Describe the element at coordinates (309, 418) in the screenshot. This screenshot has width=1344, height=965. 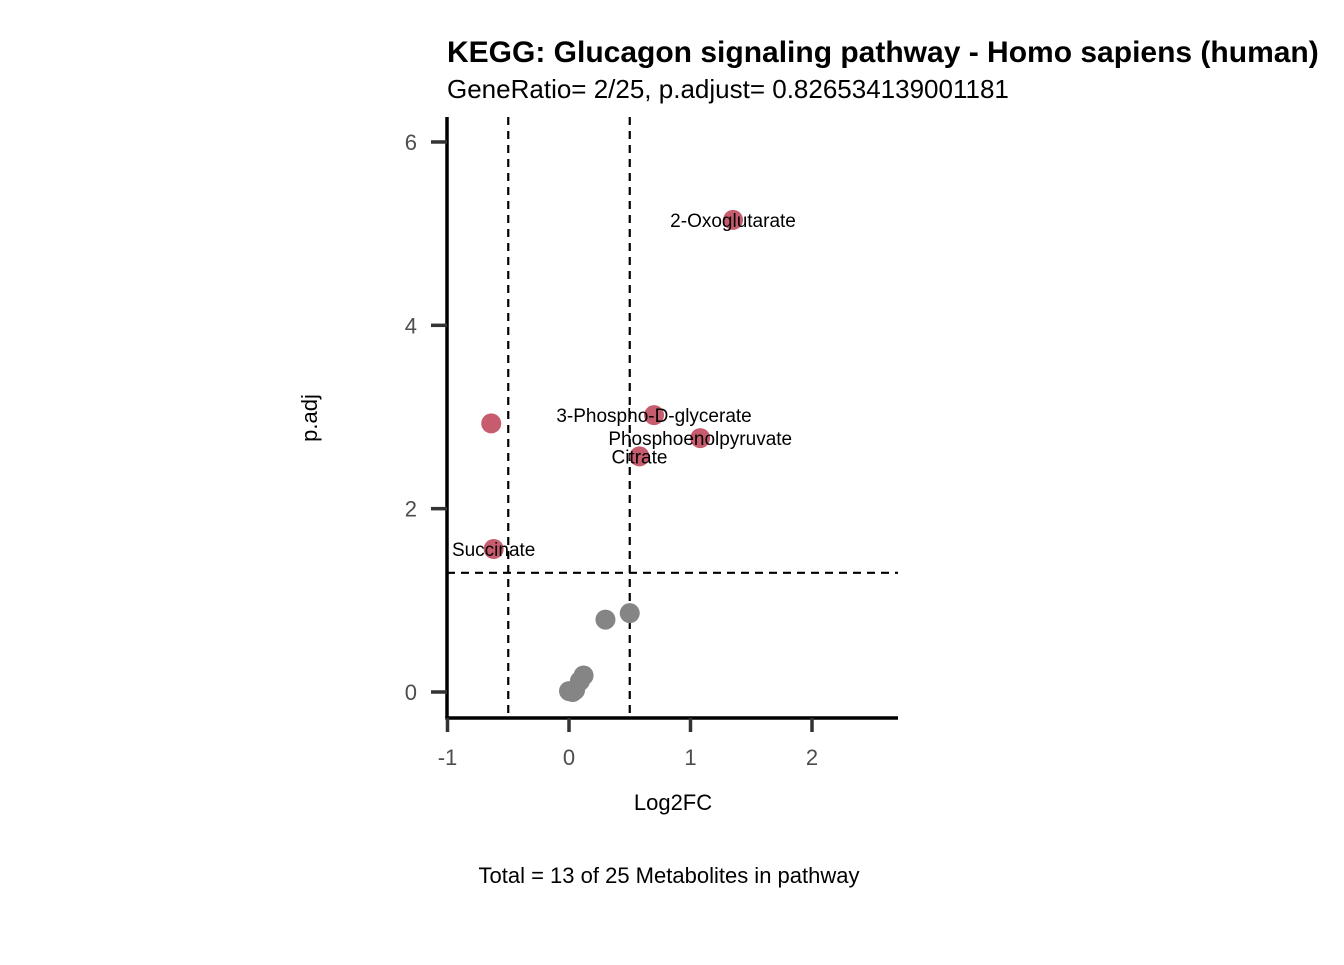
I see `y-axis-title: p.adj` at that location.